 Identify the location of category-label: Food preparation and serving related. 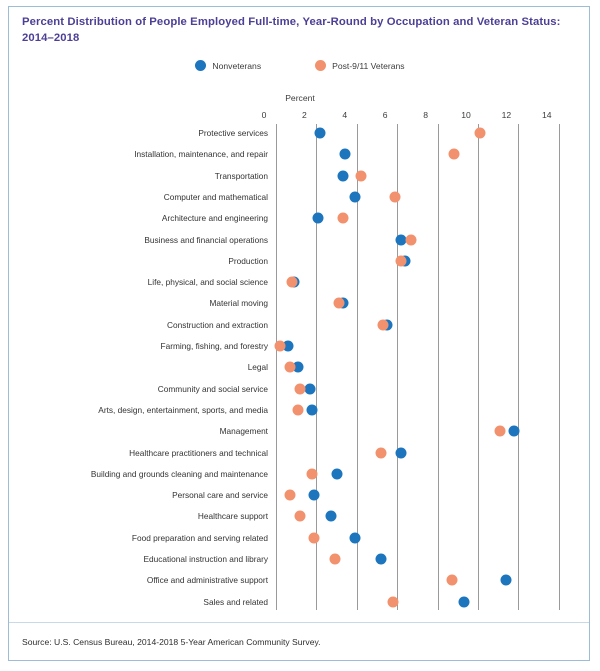
(199, 537).